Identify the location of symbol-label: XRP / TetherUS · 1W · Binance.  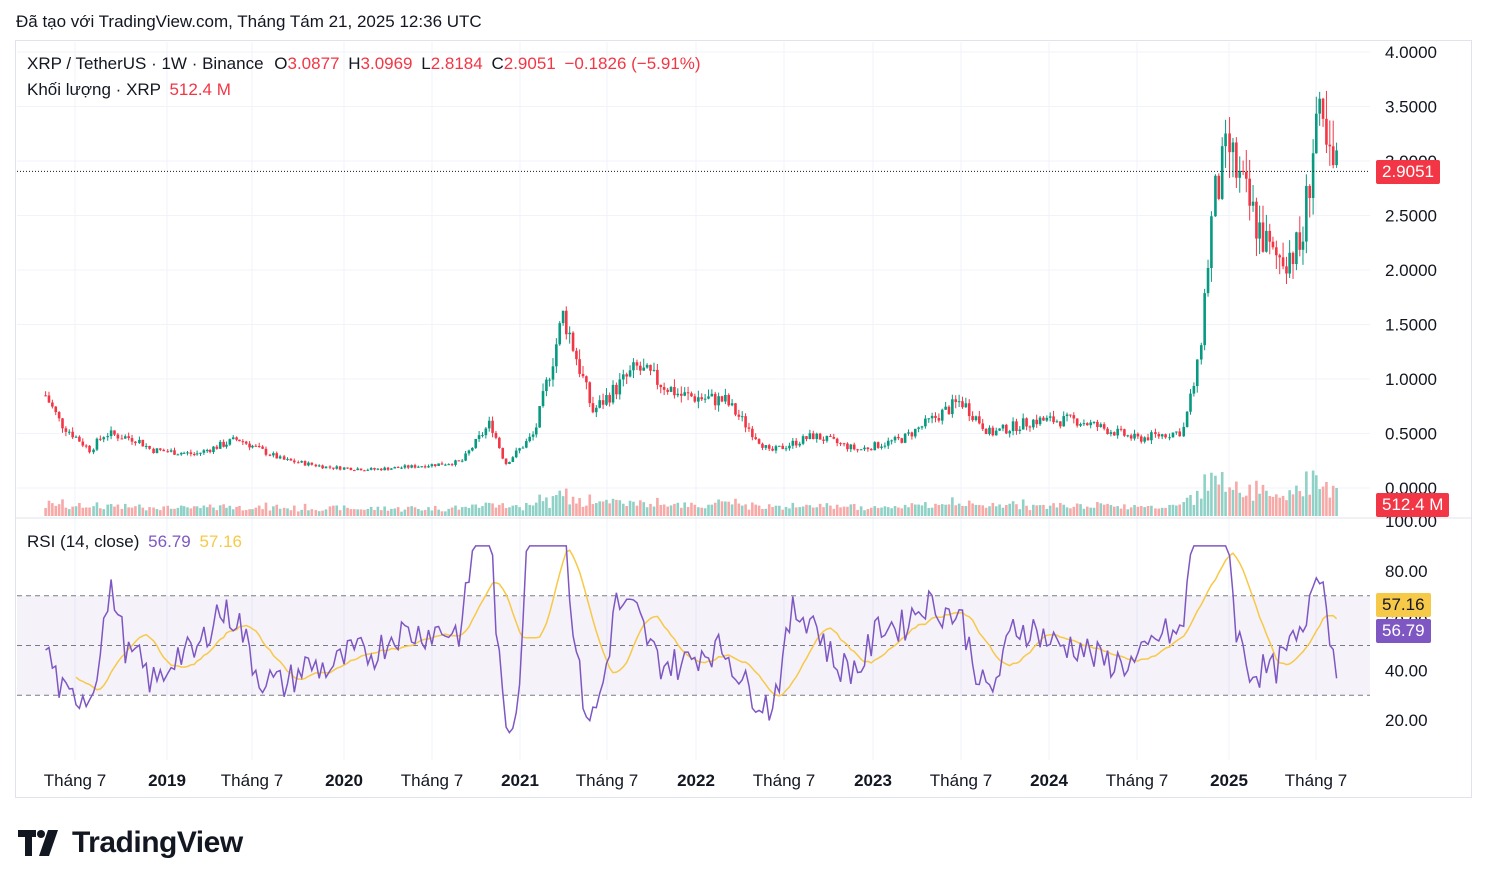
(145, 63).